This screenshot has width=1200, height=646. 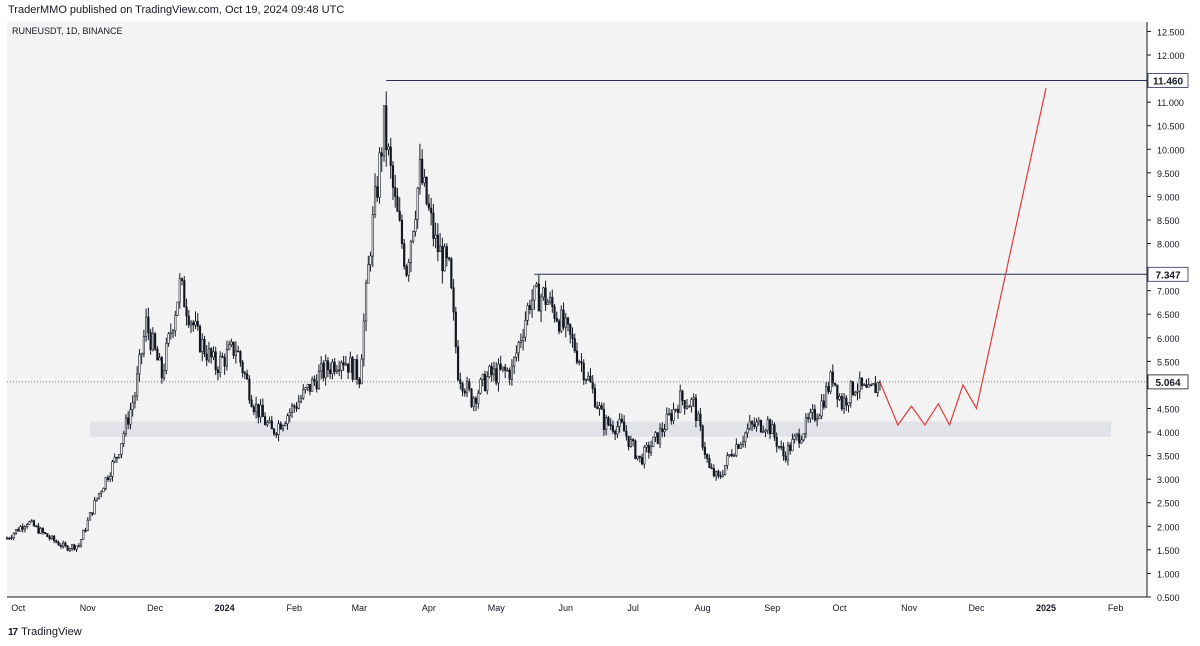 What do you see at coordinates (1168, 527) in the screenshot?
I see `y-tick-label: 2.000` at bounding box center [1168, 527].